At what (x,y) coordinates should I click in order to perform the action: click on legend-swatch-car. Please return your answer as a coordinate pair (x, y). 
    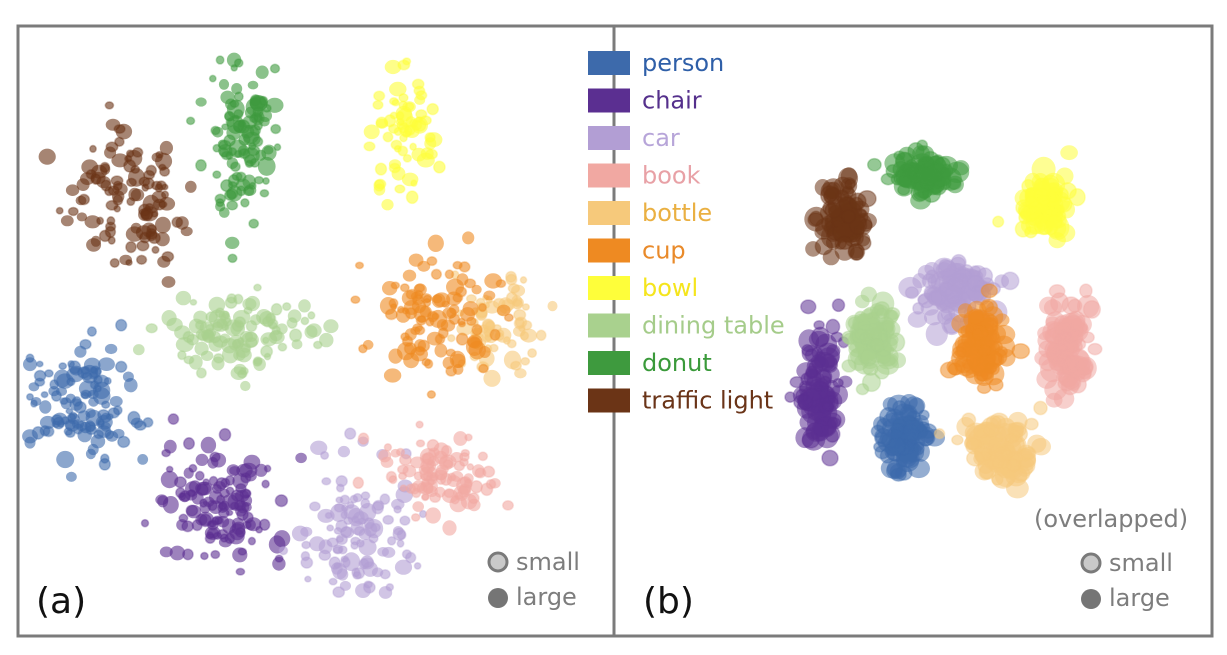
    Looking at the image, I should click on (609, 138).